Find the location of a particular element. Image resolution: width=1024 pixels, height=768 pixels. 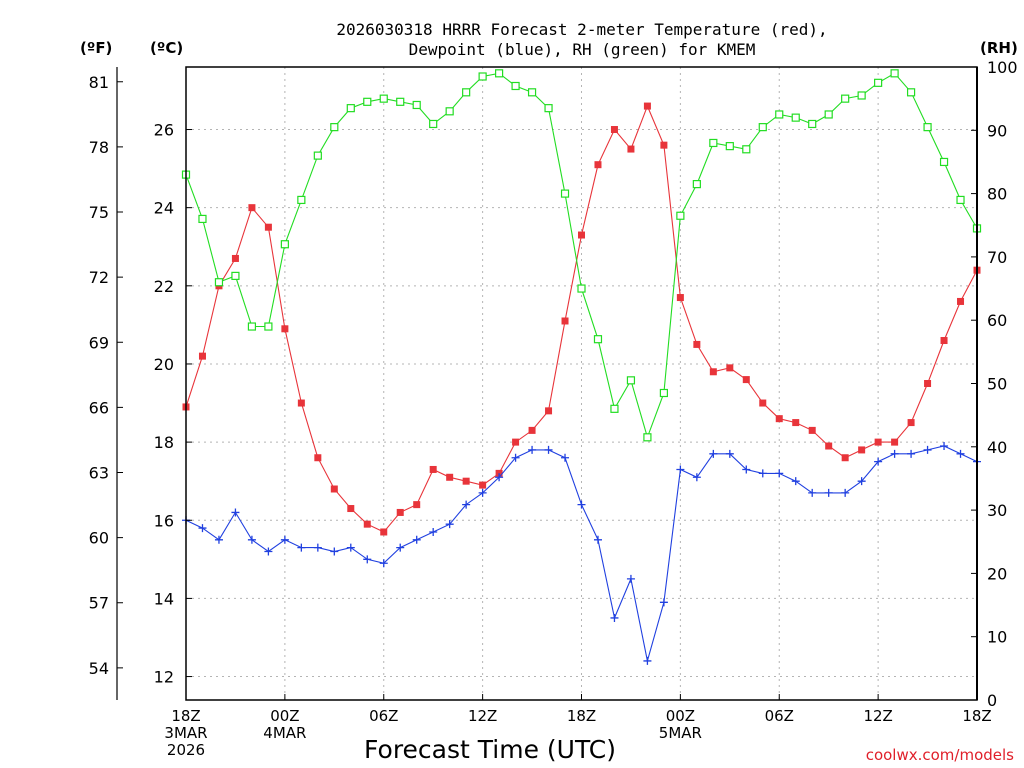

rh-tick-label: 80 is located at coordinates (997, 194).